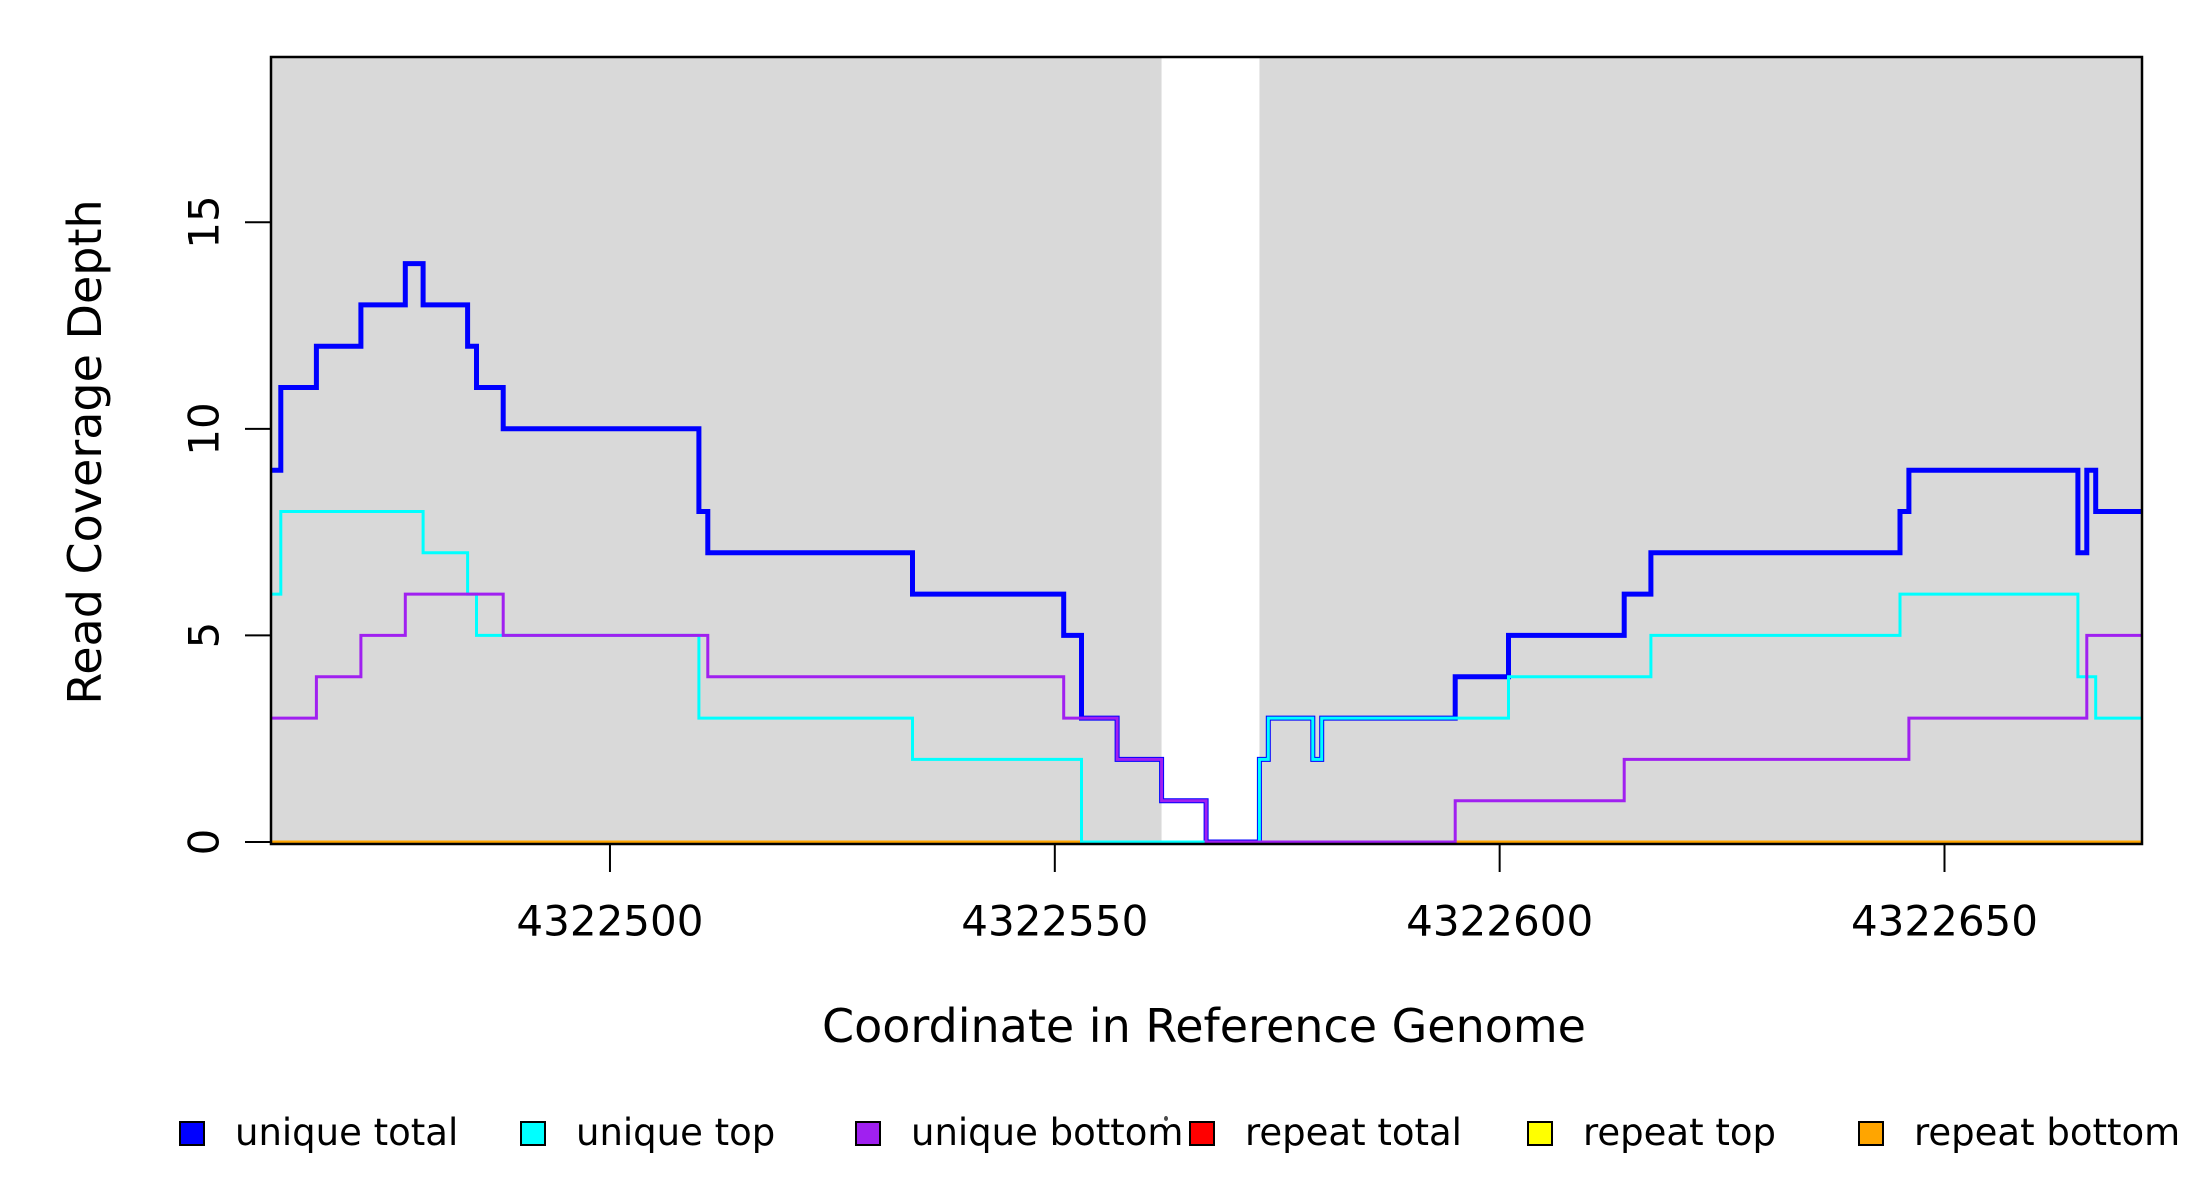  I want to click on y-tick-label: 0, so click(204, 842).